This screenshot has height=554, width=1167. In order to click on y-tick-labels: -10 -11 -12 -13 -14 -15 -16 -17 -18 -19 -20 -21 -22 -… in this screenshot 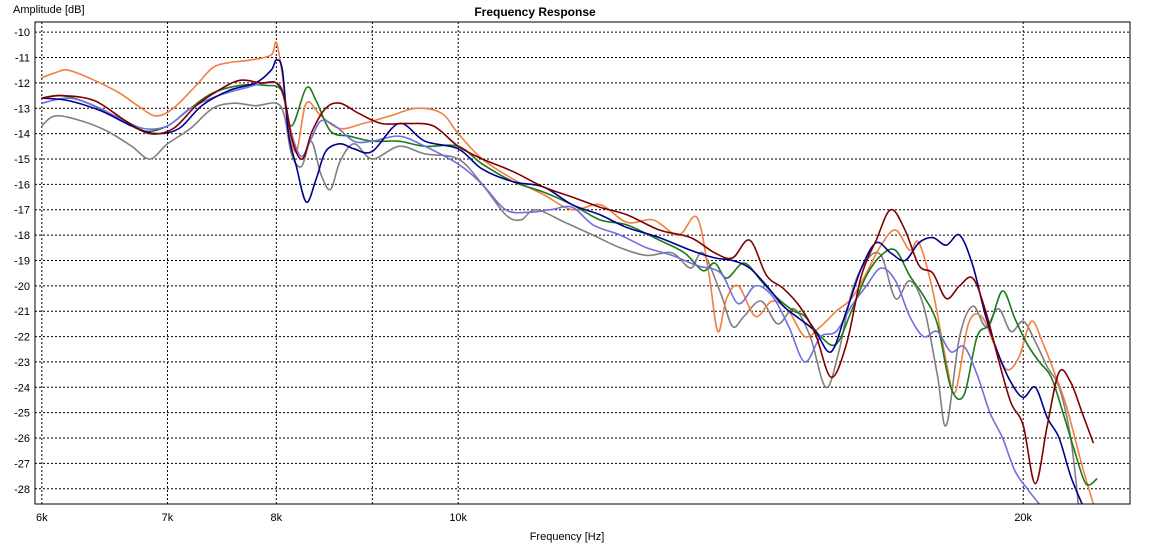, I will do `click(22, 261)`.